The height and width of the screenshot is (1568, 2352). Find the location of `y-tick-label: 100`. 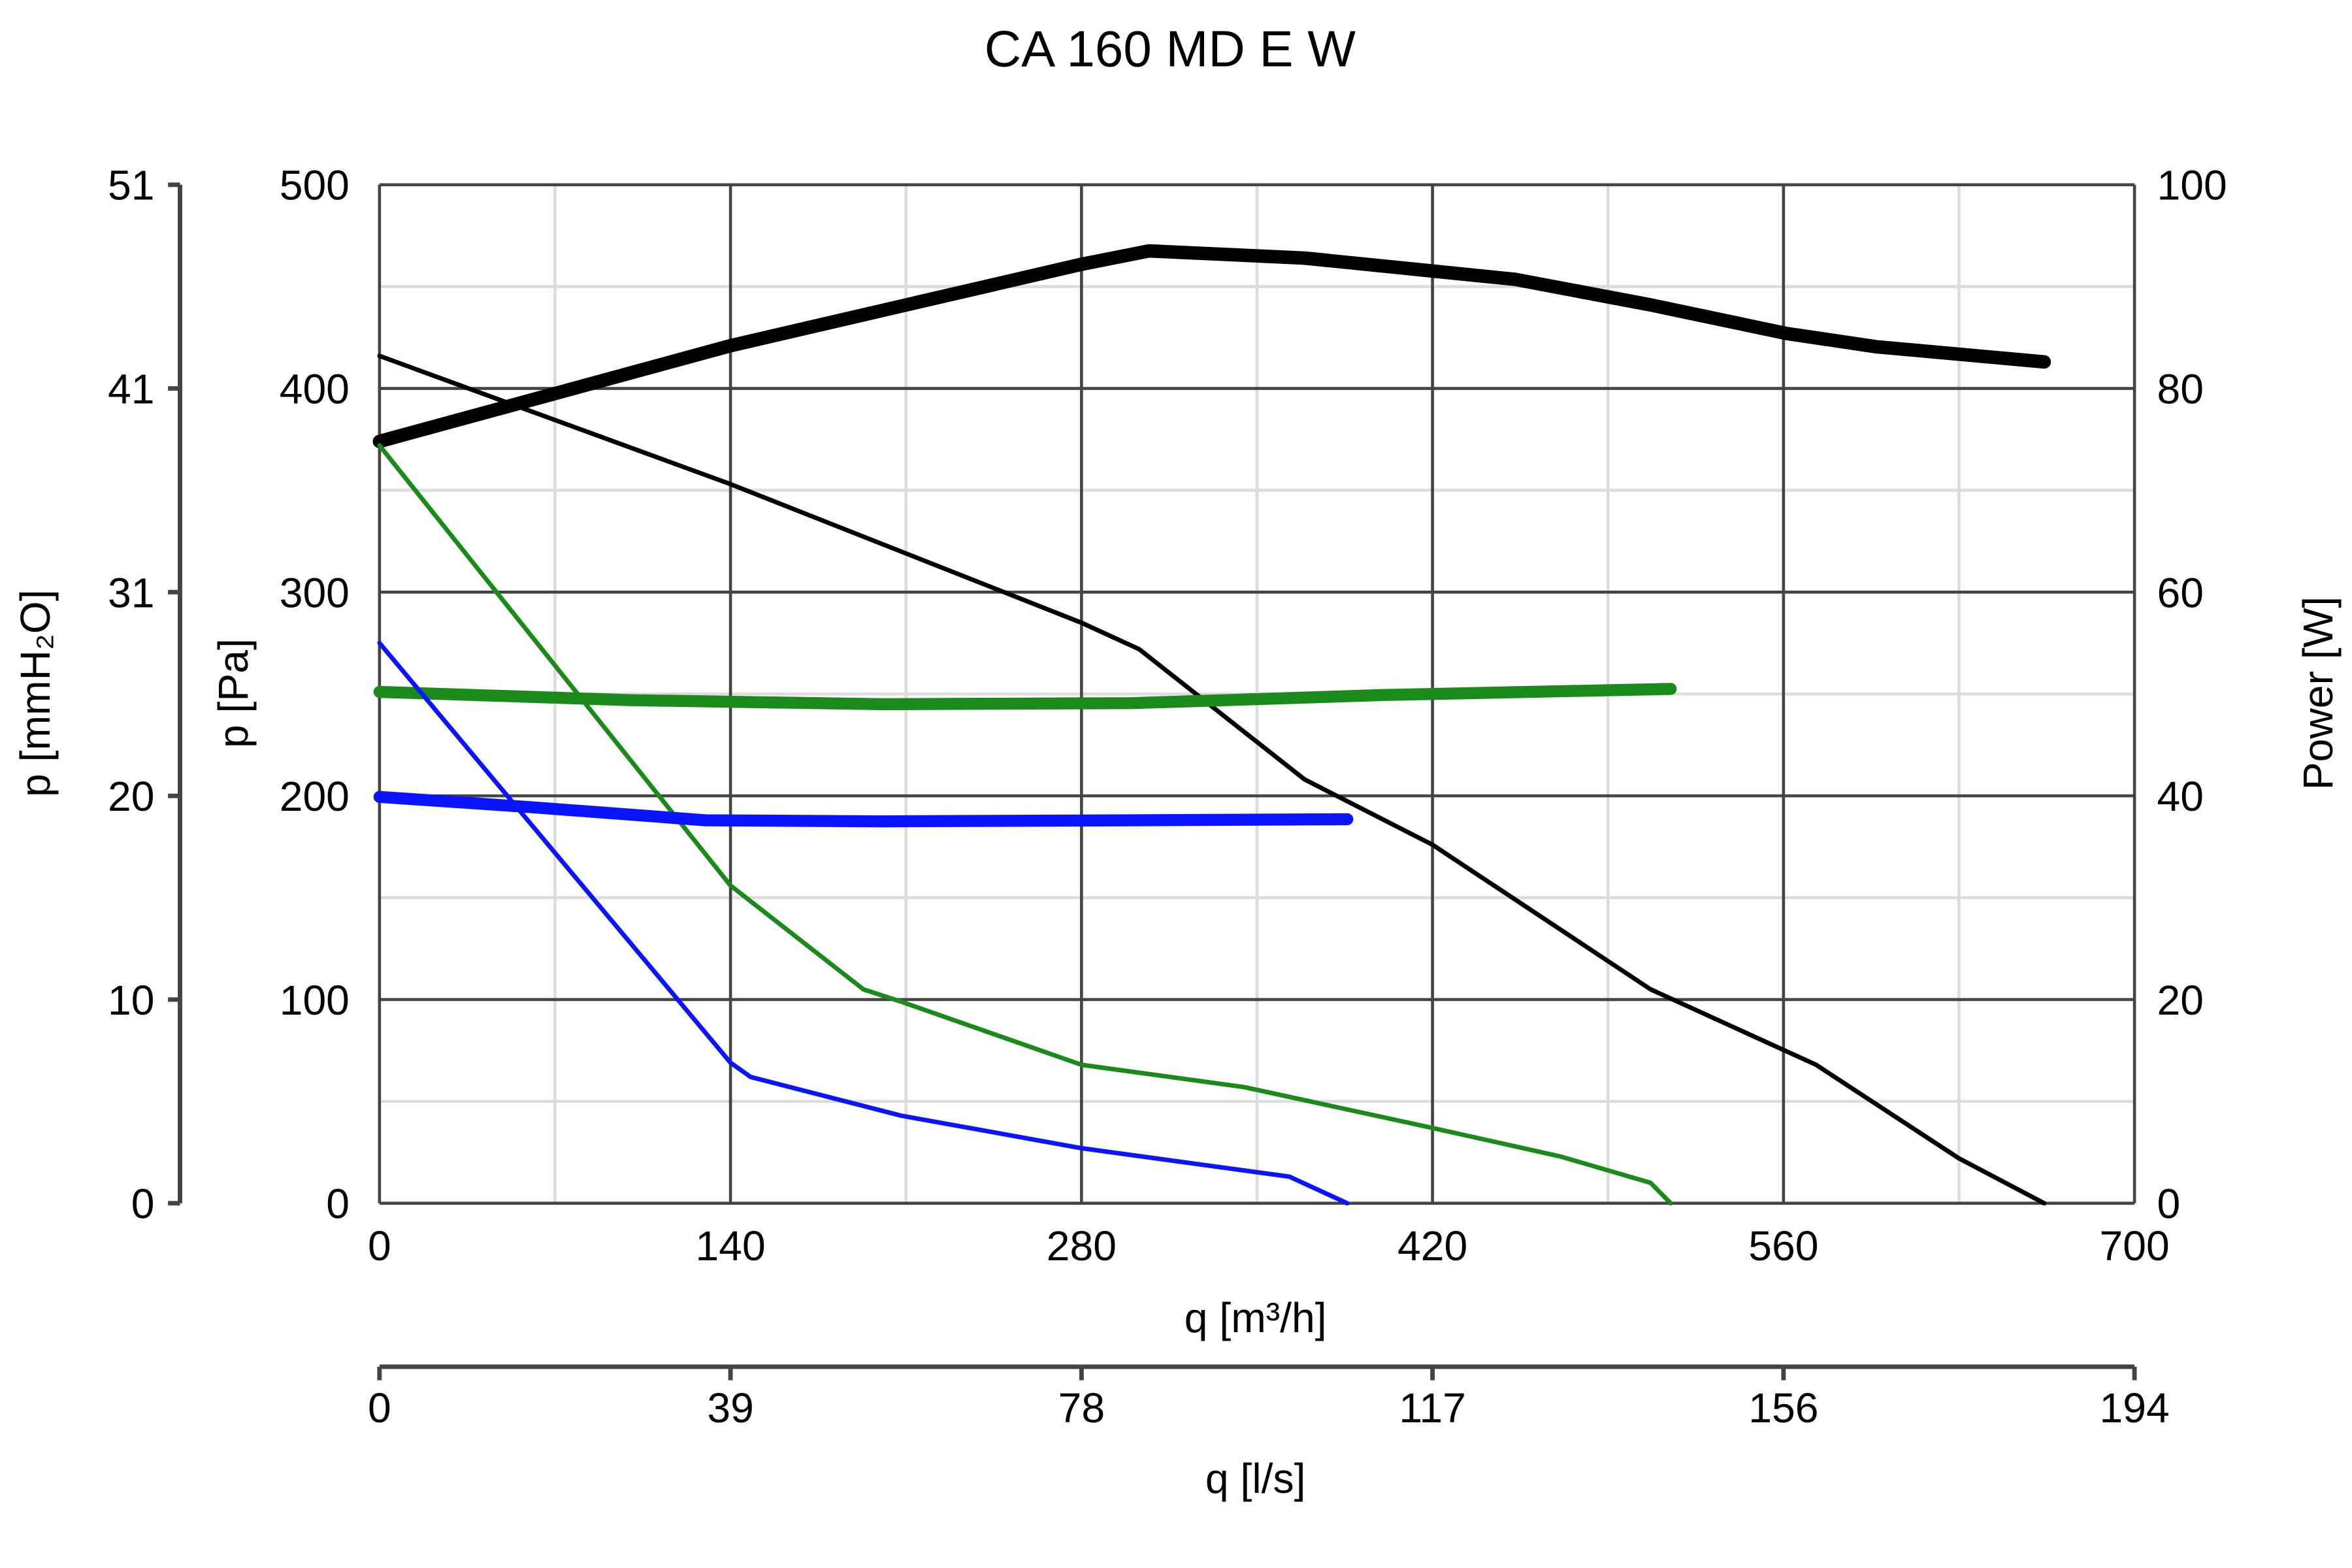

y-tick-label: 100 is located at coordinates (315, 1000).